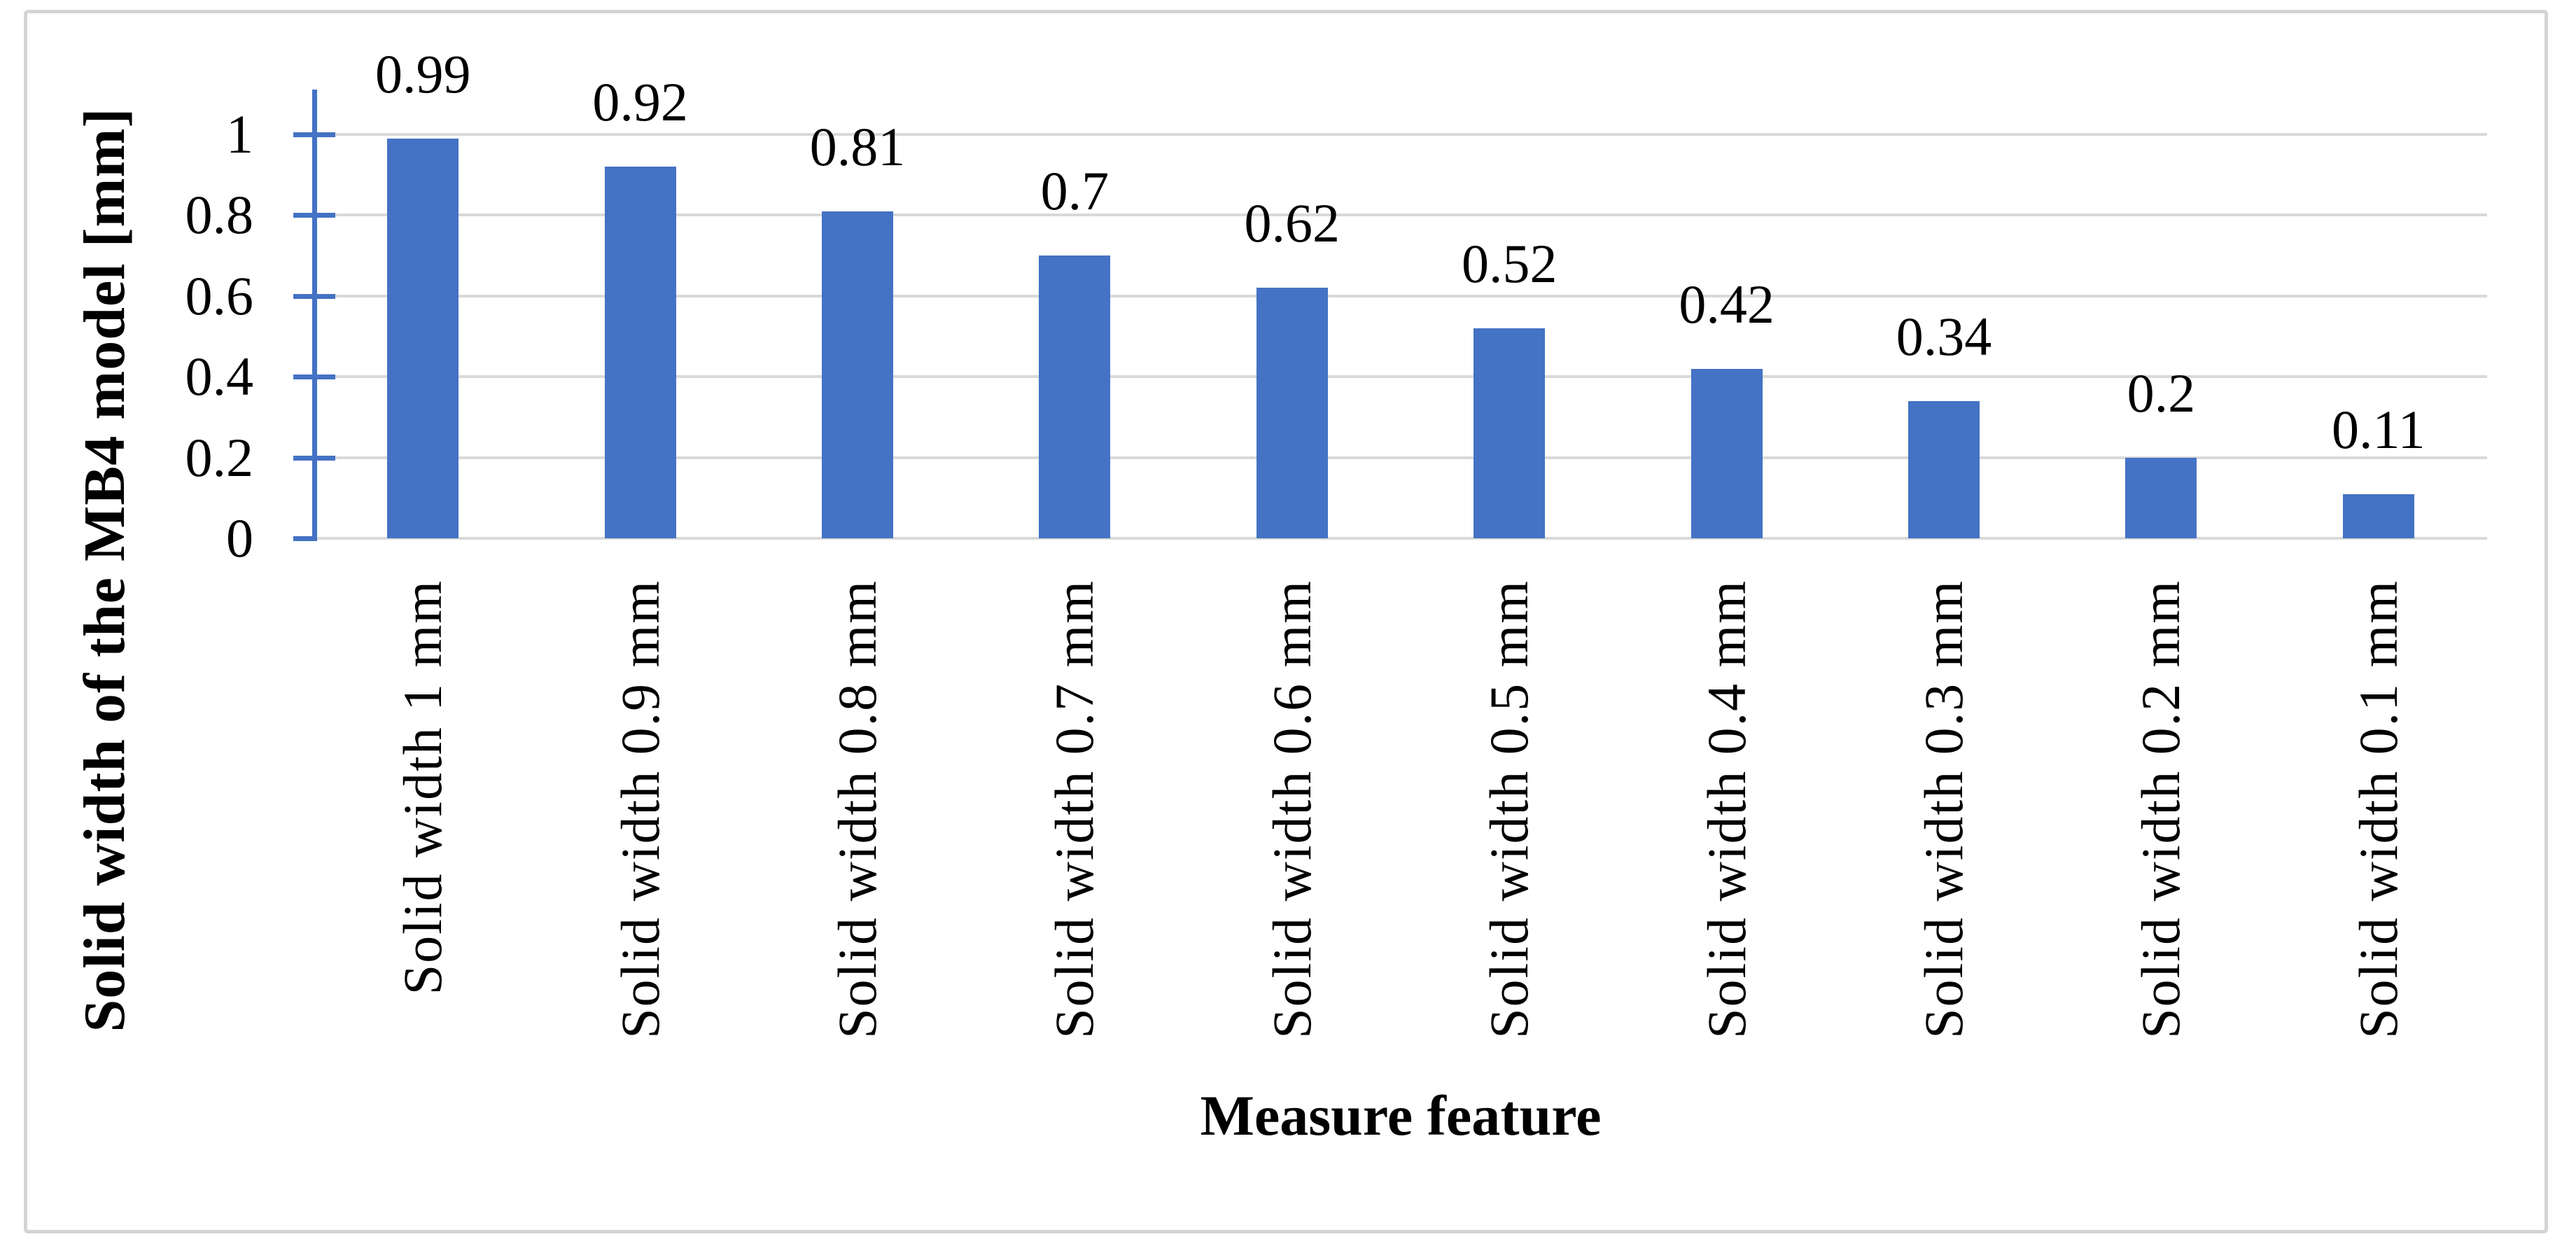 This screenshot has width=2576, height=1246. Describe the element at coordinates (219, 295) in the screenshot. I see `y-tick-label: 0.6` at that location.